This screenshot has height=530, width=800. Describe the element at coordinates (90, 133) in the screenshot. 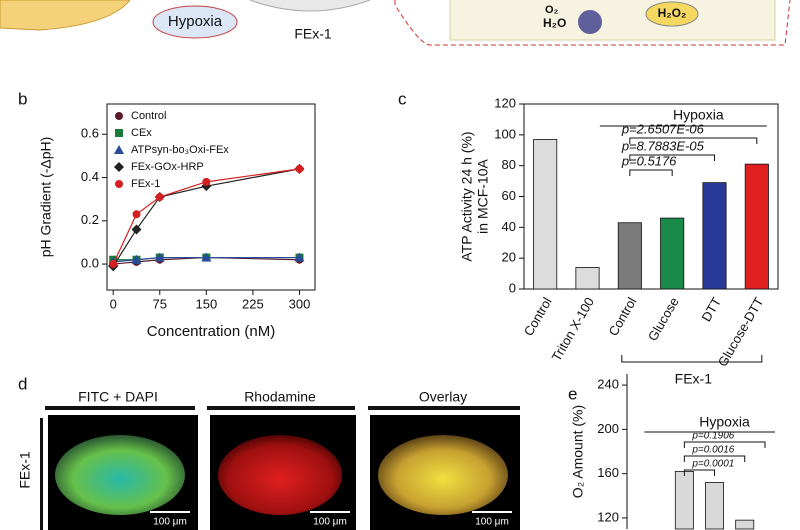

I see `y-tick-label: 0.6` at that location.